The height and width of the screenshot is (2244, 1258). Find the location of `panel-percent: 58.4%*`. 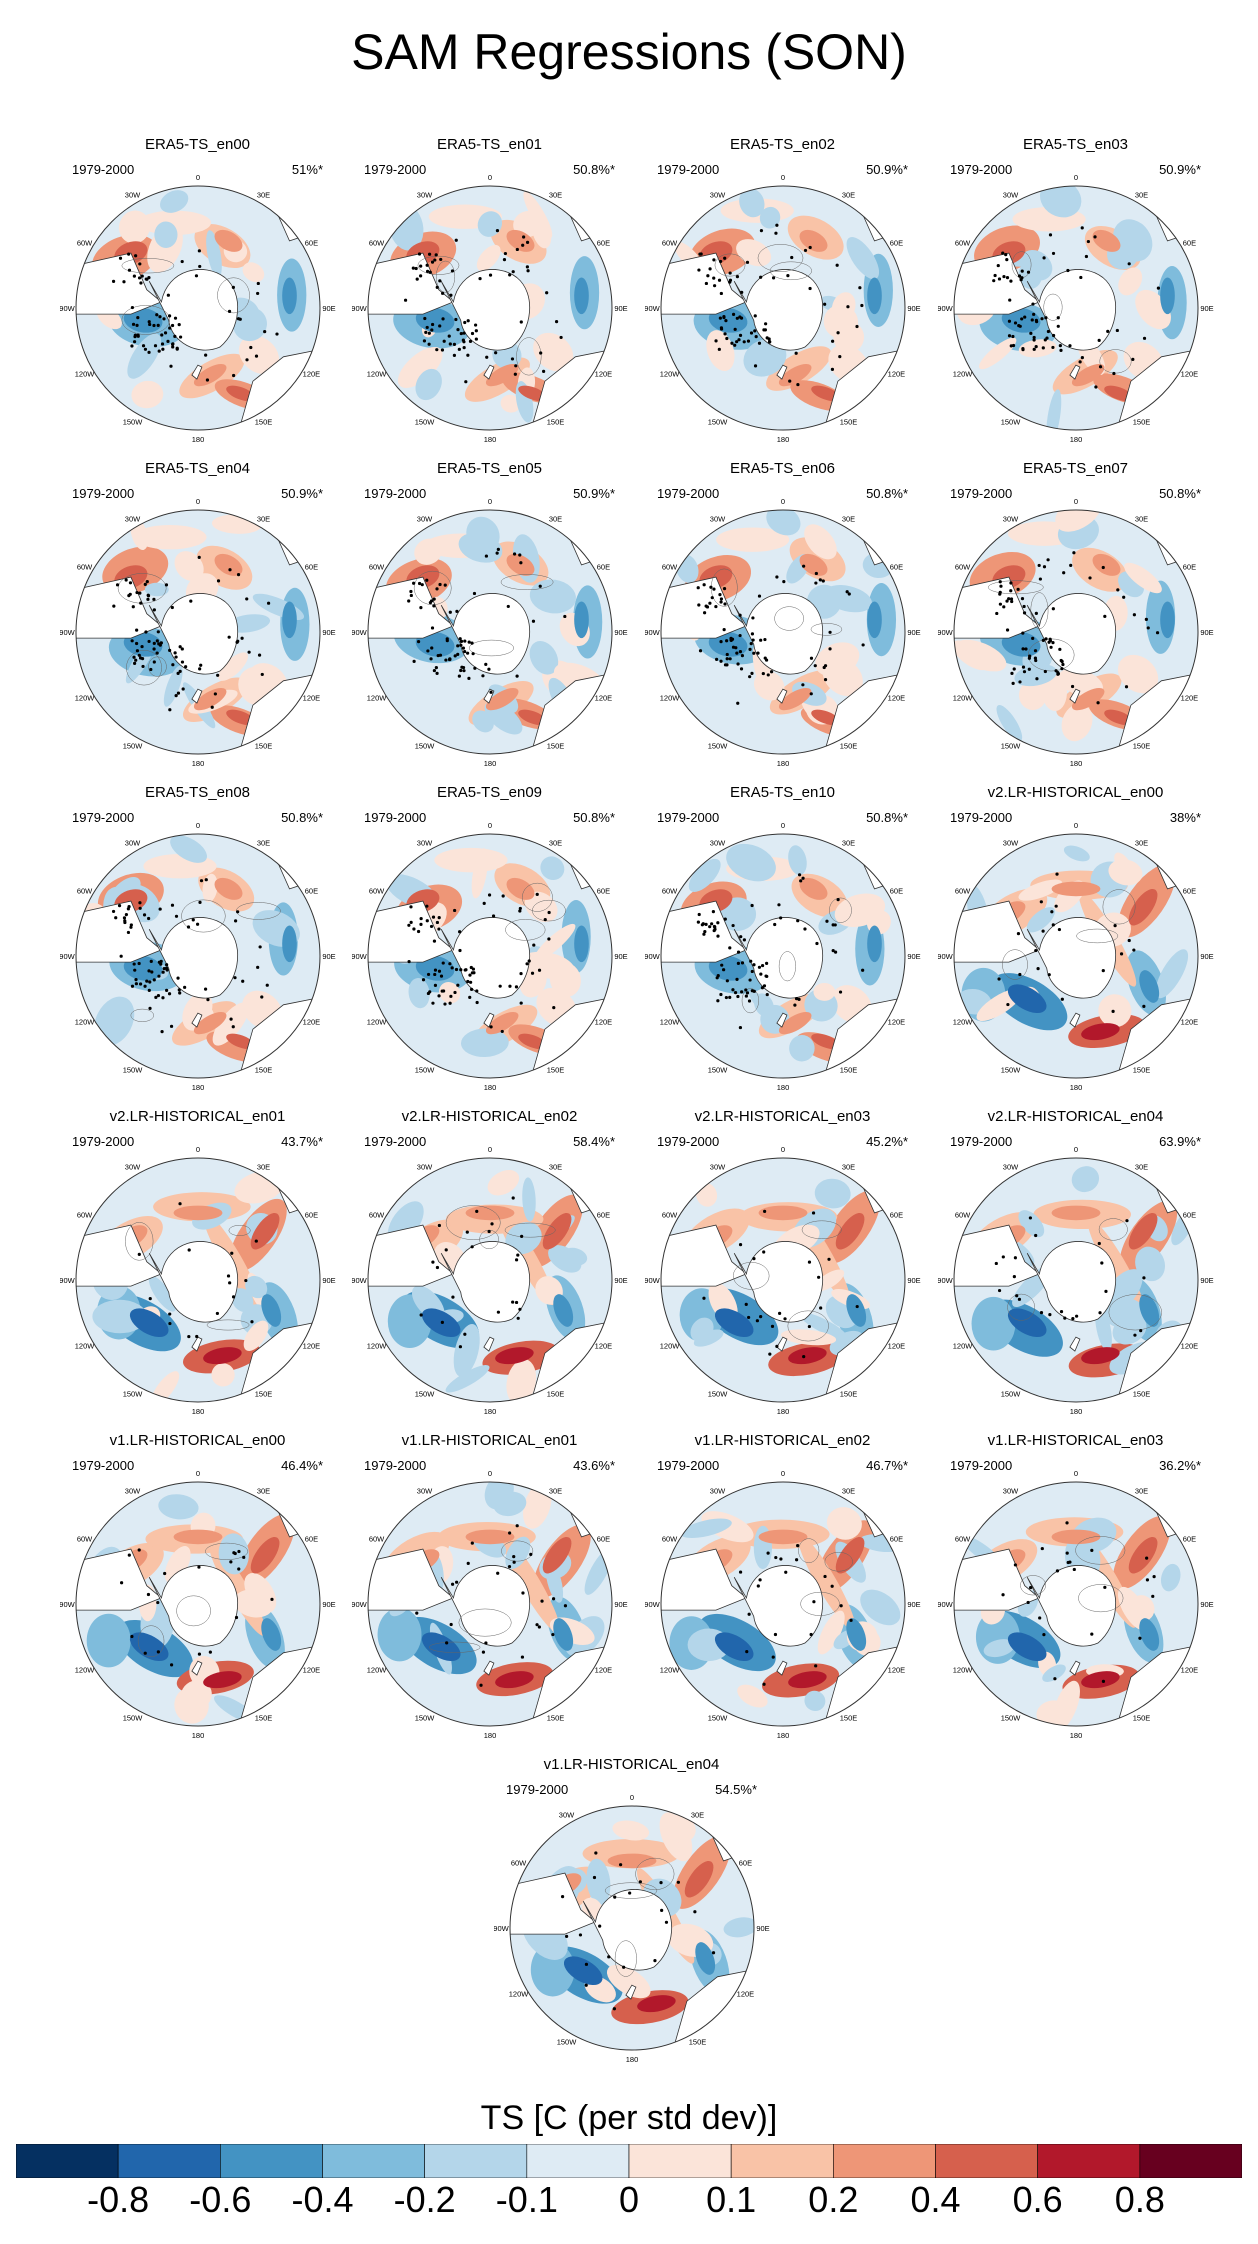

panel-percent: 58.4%* is located at coordinates (594, 1141).